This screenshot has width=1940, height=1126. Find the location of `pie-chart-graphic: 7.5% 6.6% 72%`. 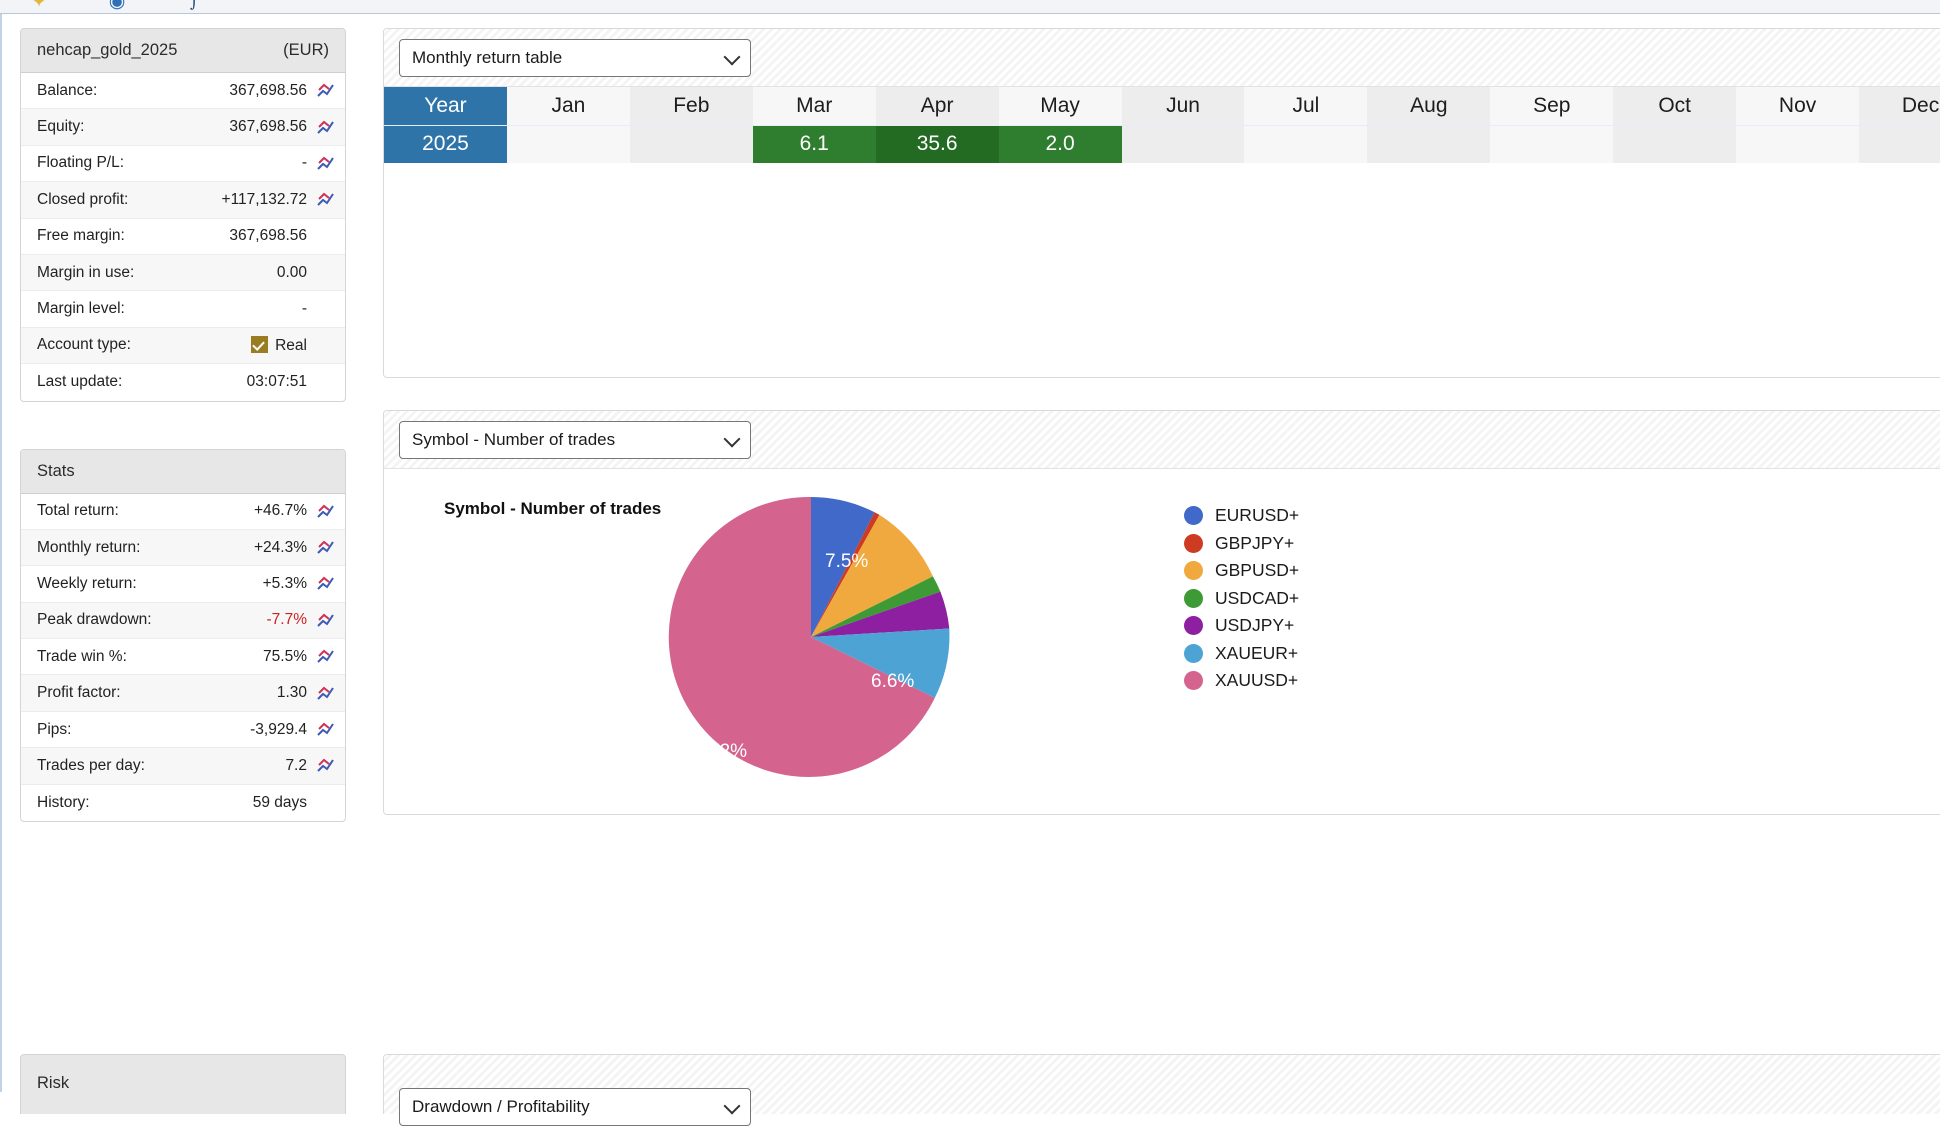

pie-chart-graphic: 7.5% 6.6% 72% is located at coordinates (811, 636).